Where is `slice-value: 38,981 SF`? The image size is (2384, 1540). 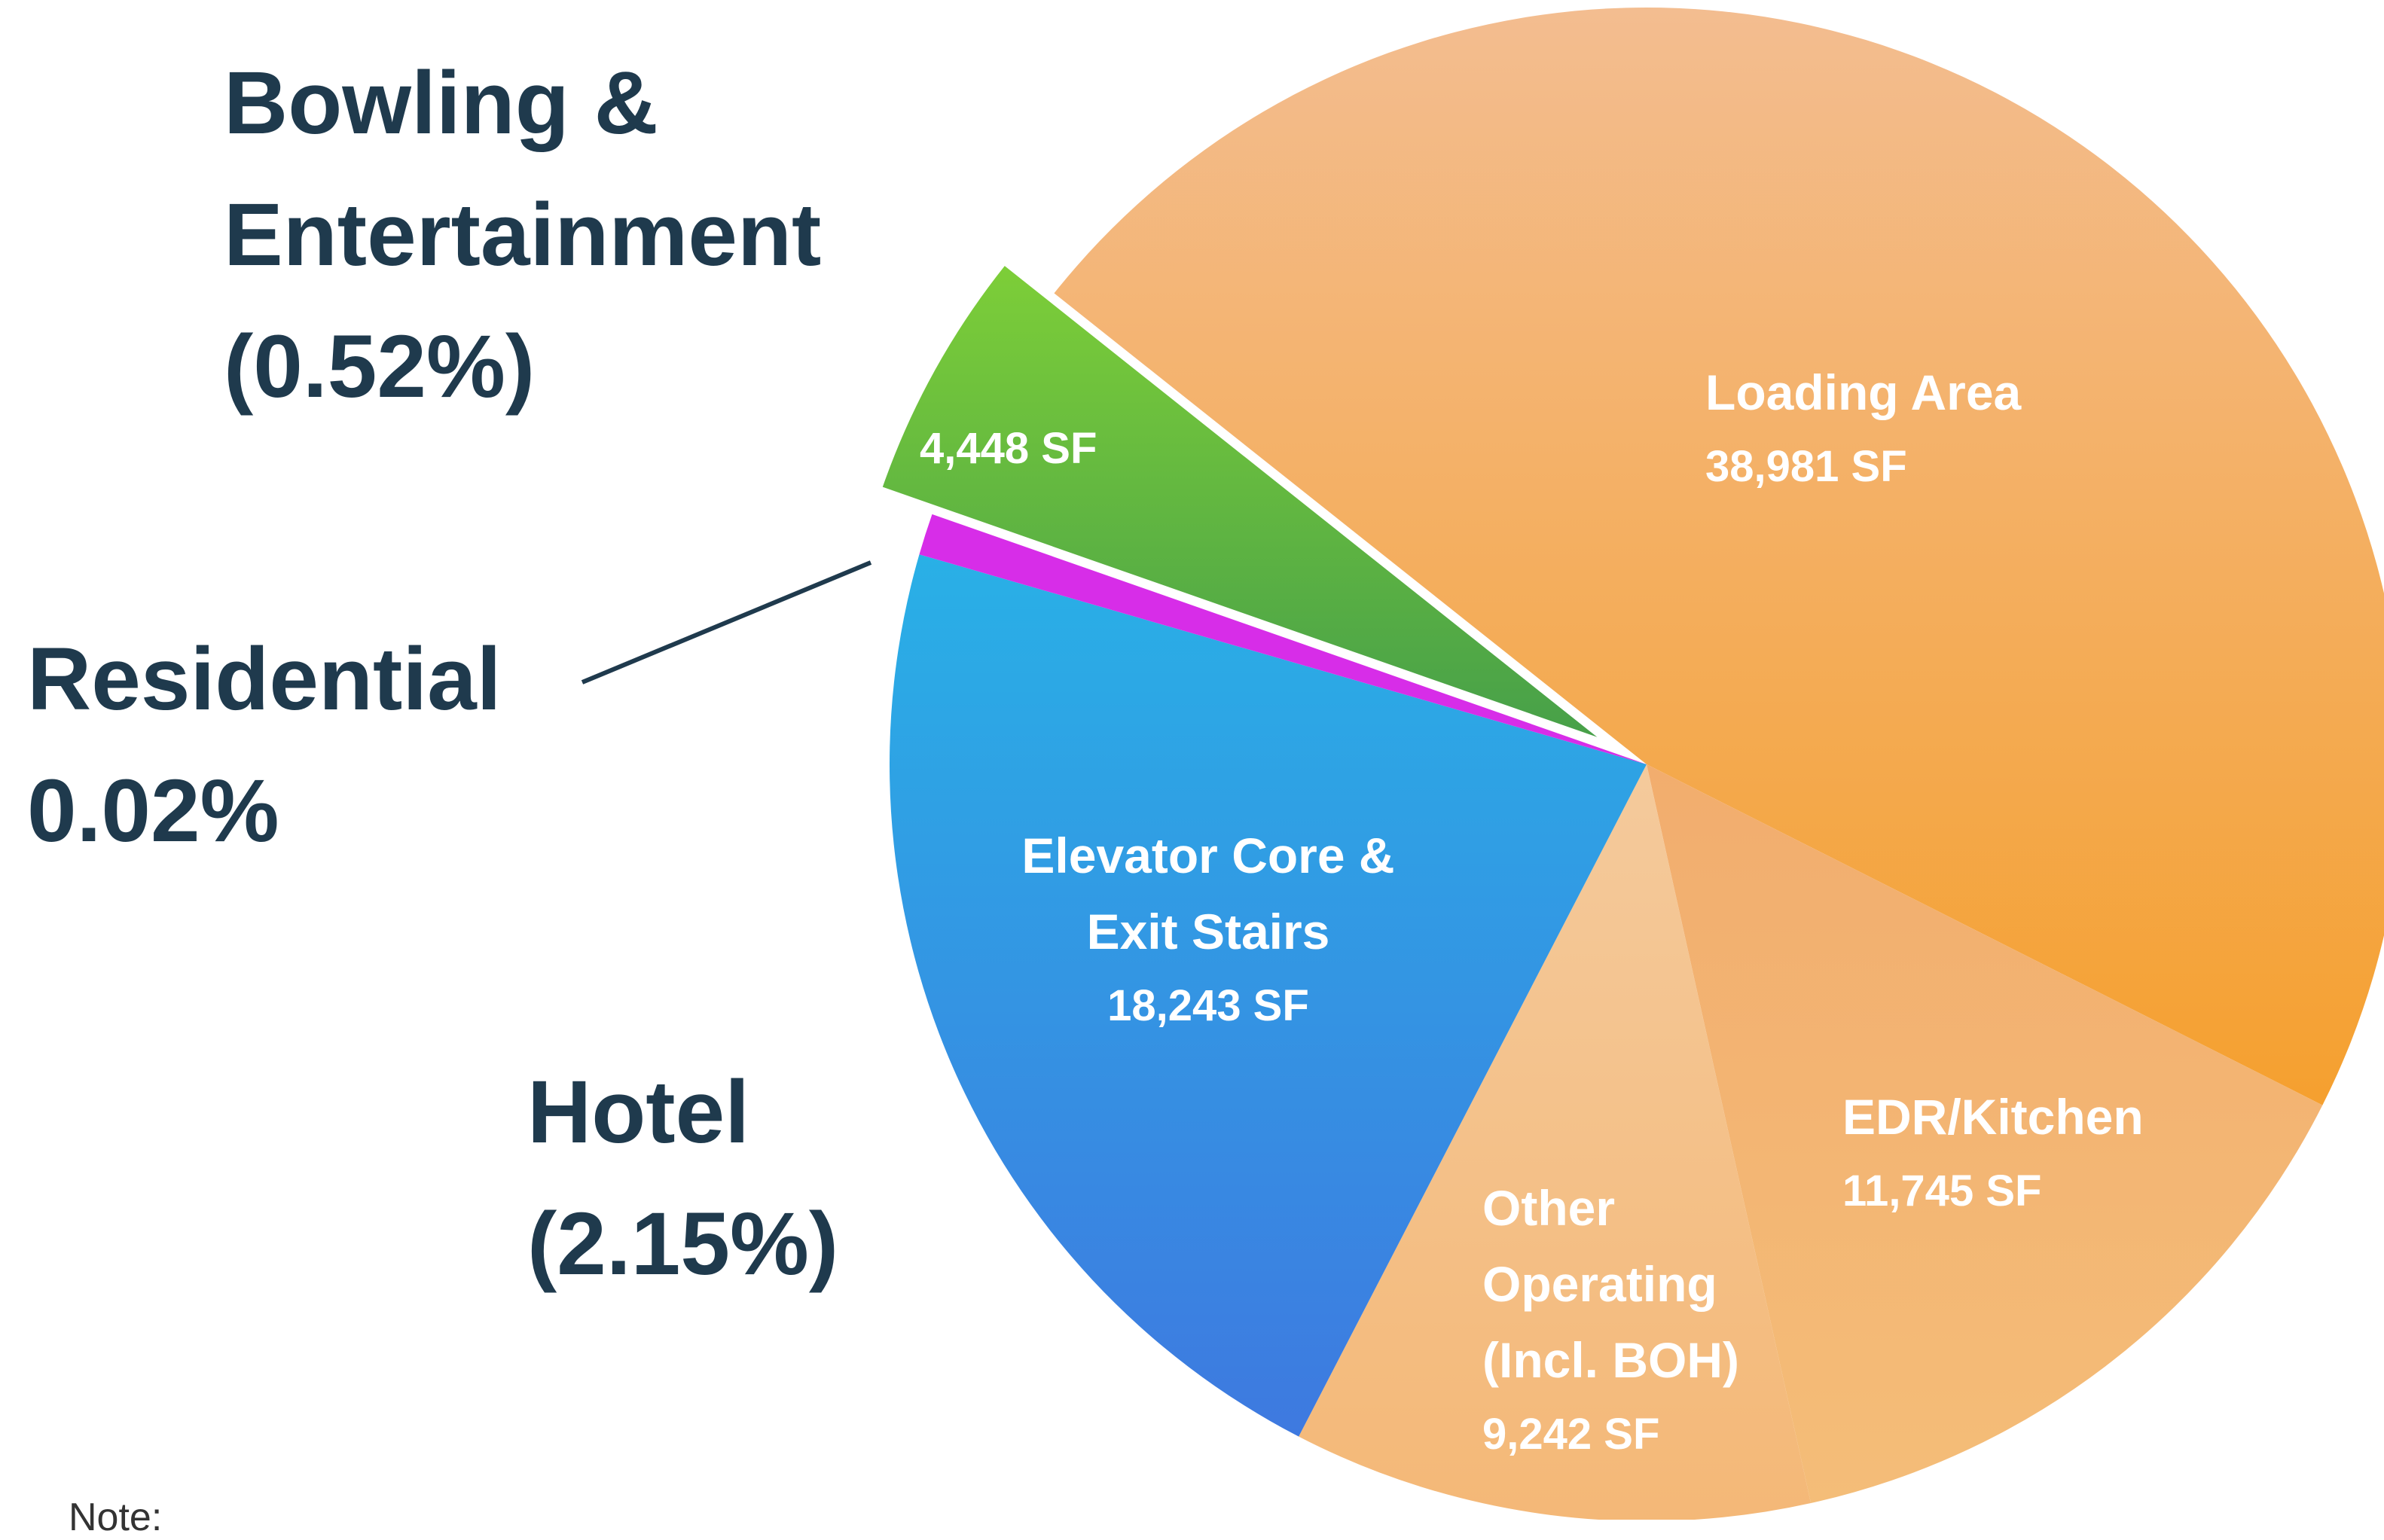 slice-value: 38,981 SF is located at coordinates (1806, 467).